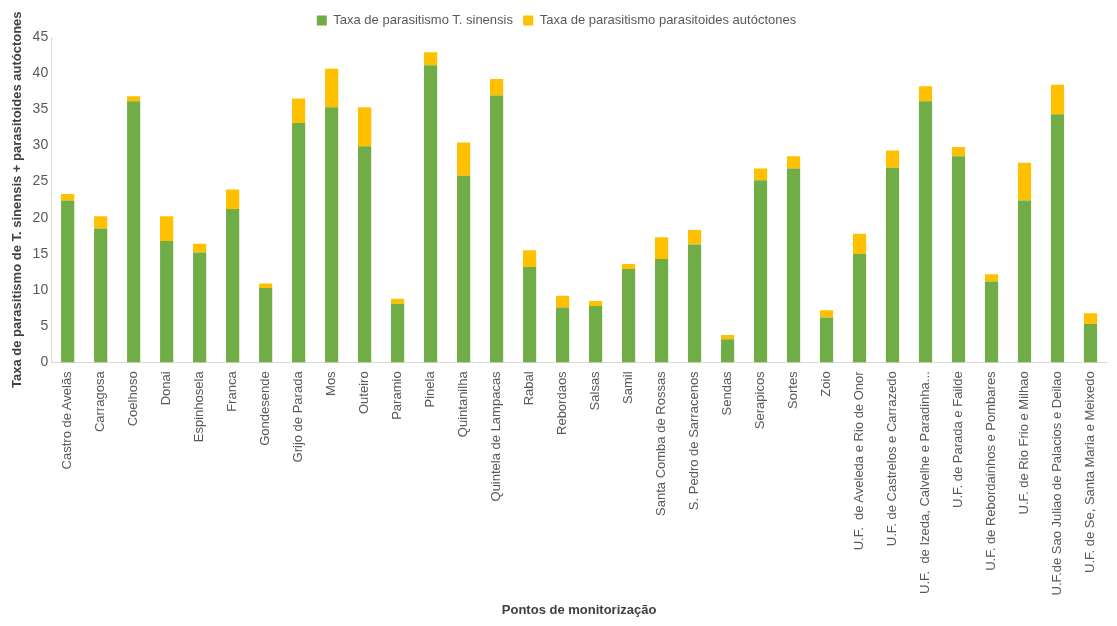 The height and width of the screenshot is (626, 1117). Describe the element at coordinates (826, 384) in the screenshot. I see `x-tick-label: Zoio` at that location.